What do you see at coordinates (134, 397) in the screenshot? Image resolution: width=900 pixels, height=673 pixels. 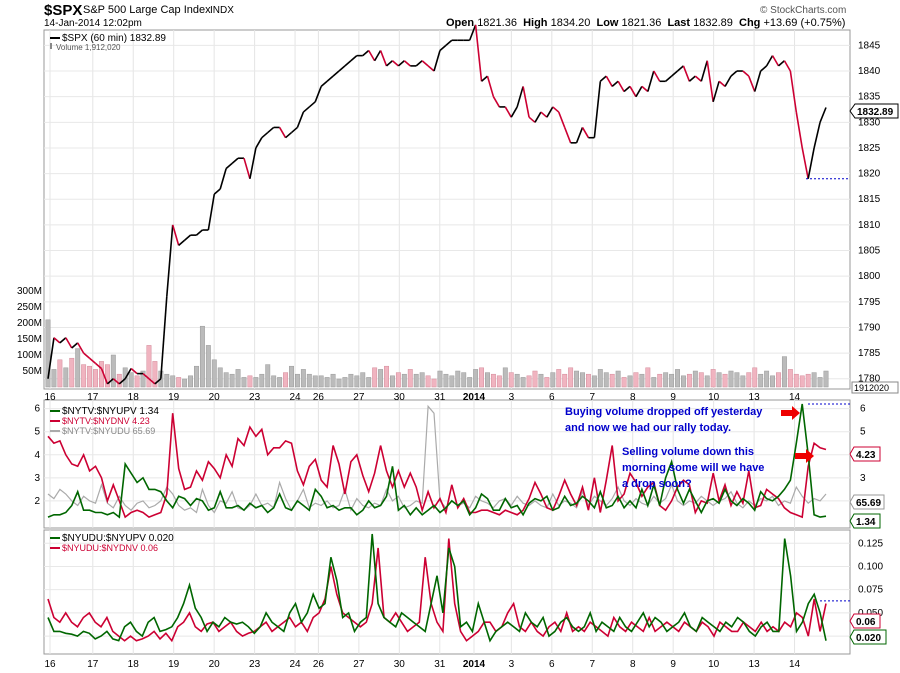 I see `x-tick-label: 18` at bounding box center [134, 397].